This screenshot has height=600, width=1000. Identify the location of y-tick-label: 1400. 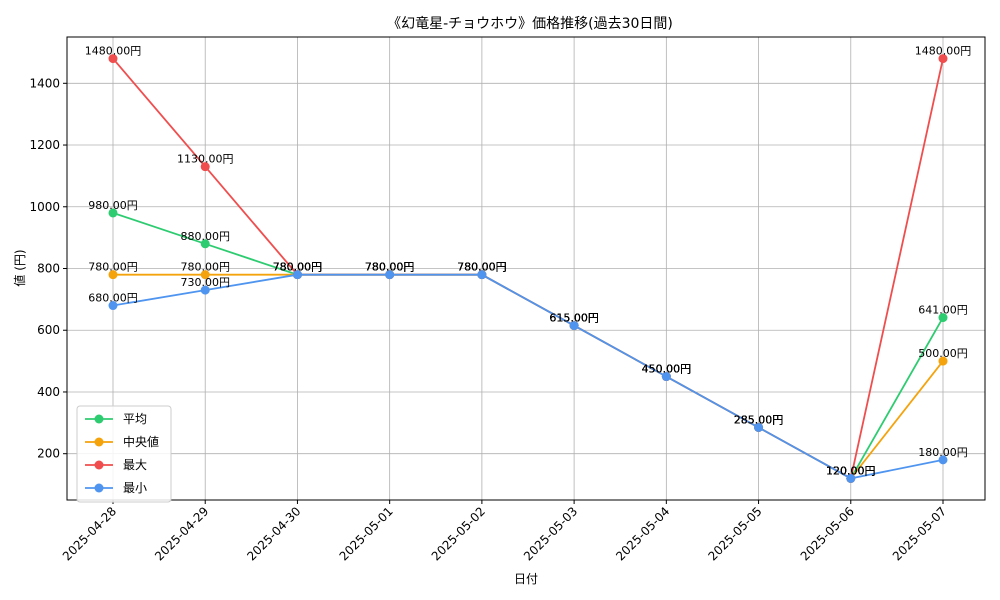
(44, 83).